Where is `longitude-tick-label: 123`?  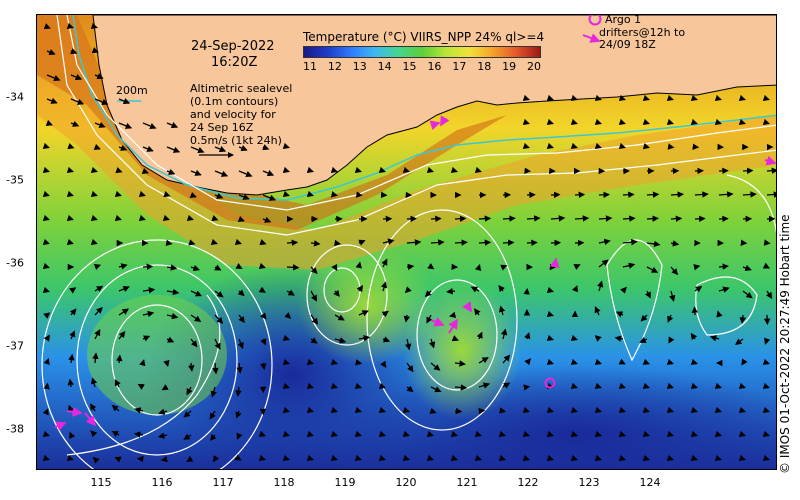
longitude-tick-label: 123 is located at coordinates (589, 482).